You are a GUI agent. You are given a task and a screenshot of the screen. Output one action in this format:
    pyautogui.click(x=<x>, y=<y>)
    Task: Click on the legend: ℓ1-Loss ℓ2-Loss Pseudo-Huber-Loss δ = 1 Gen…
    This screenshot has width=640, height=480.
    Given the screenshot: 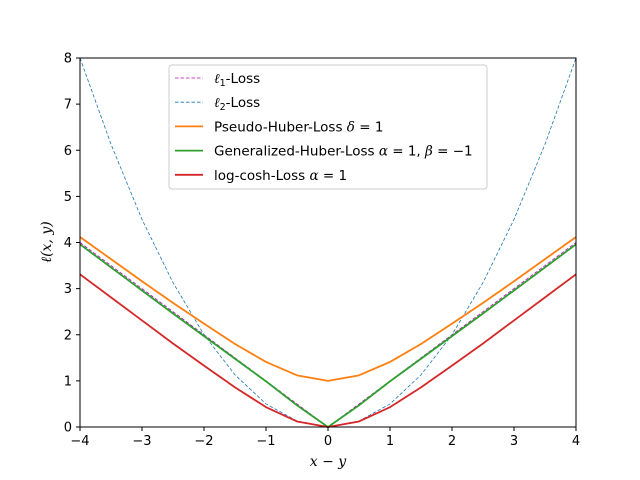 What is the action you would take?
    pyautogui.click(x=328, y=127)
    